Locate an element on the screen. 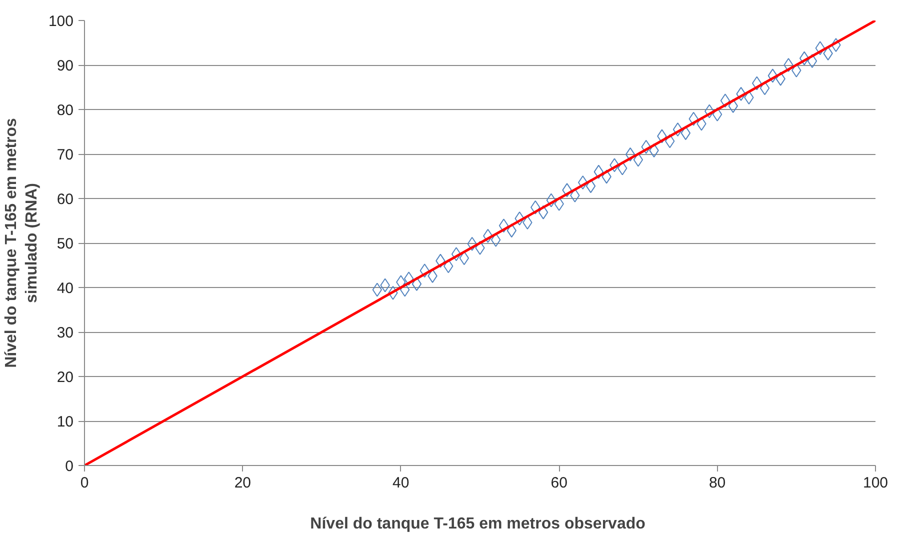 The width and height of the screenshot is (909, 539). y-tick-label: 40 is located at coordinates (65, 288).